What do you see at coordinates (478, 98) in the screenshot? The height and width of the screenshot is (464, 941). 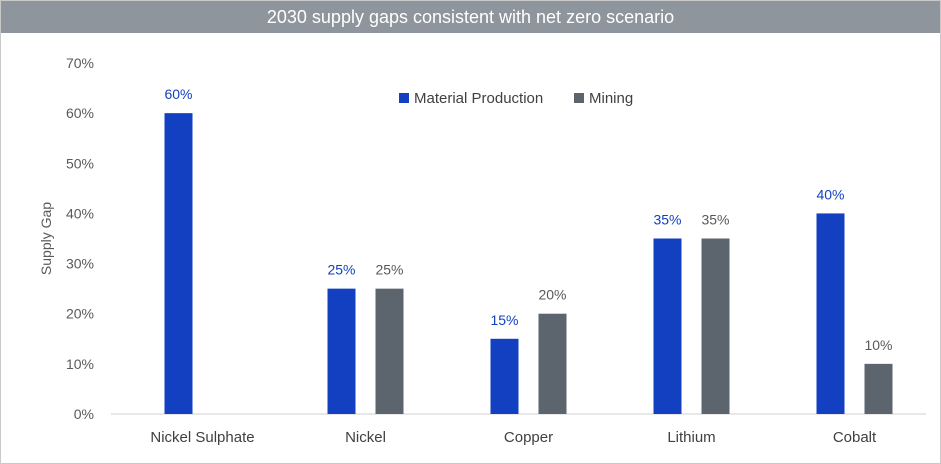 I see `legend-label: Material Production` at bounding box center [478, 98].